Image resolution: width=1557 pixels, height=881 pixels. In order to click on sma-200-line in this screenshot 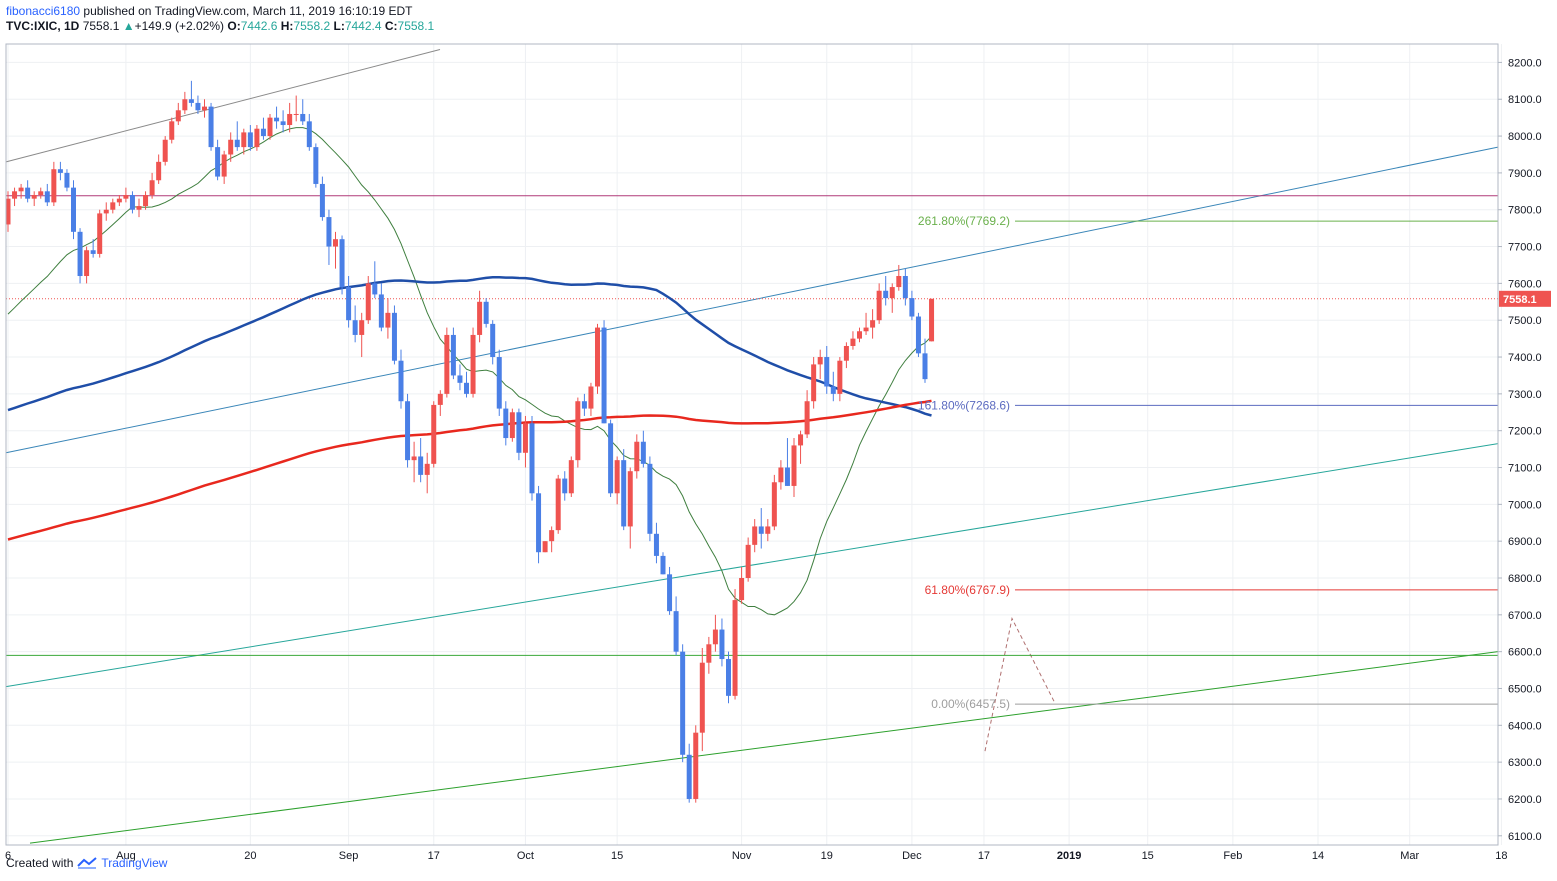, I will do `click(469, 470)`.